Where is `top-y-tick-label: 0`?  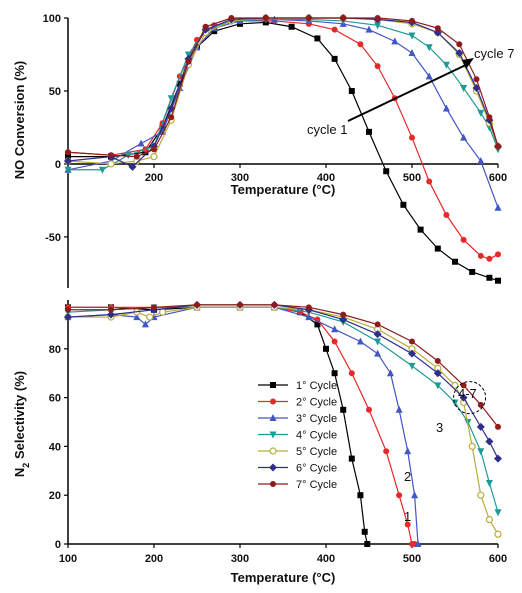
top-y-tick-label: 0 is located at coordinates (58, 165).